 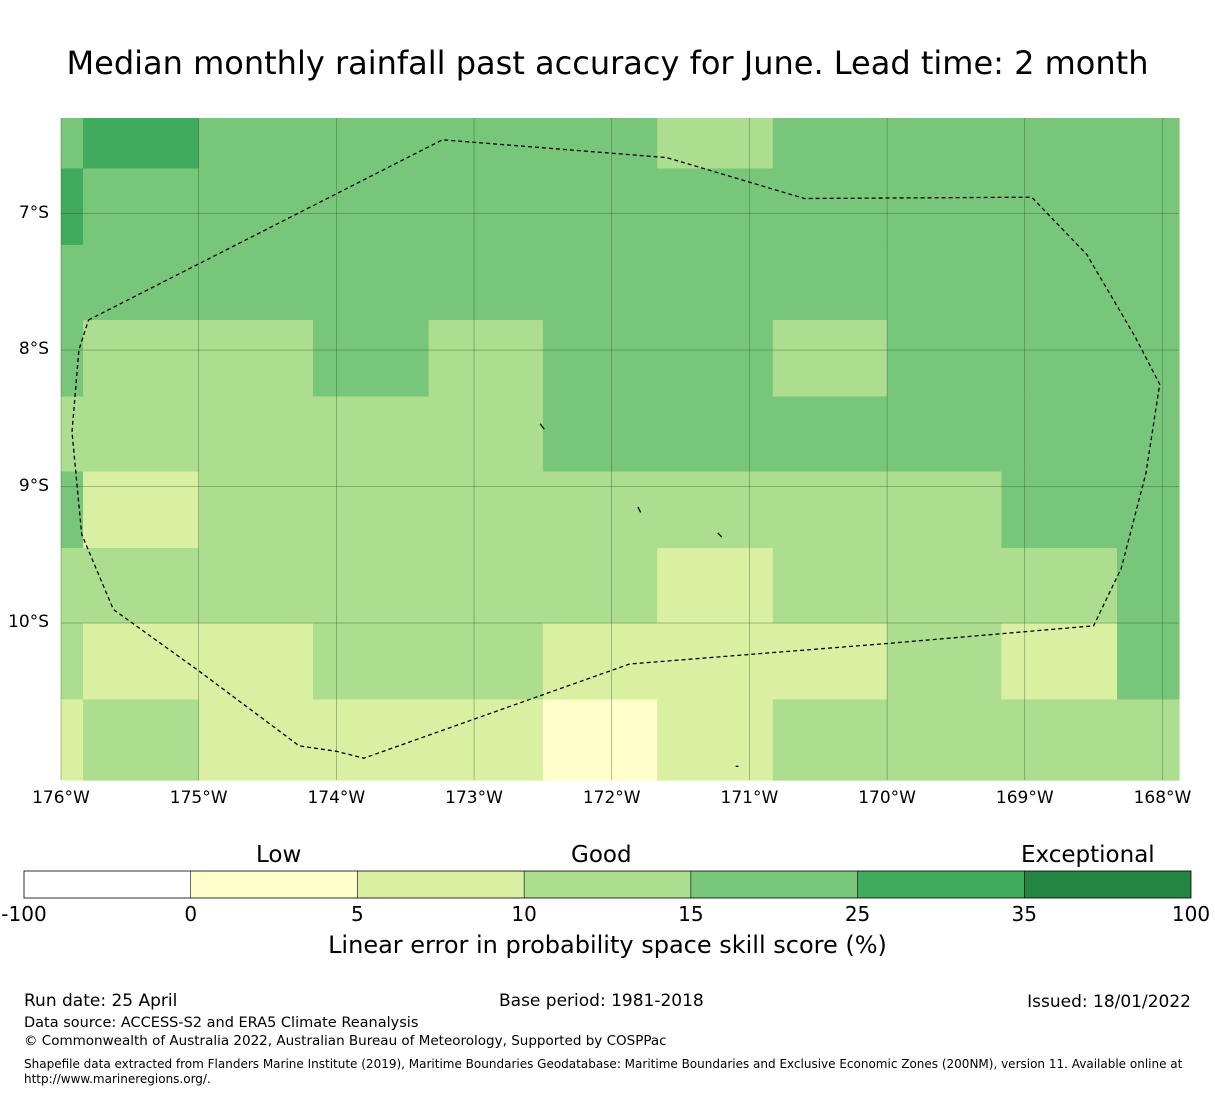 I want to click on colorbar-frame, so click(x=607, y=884).